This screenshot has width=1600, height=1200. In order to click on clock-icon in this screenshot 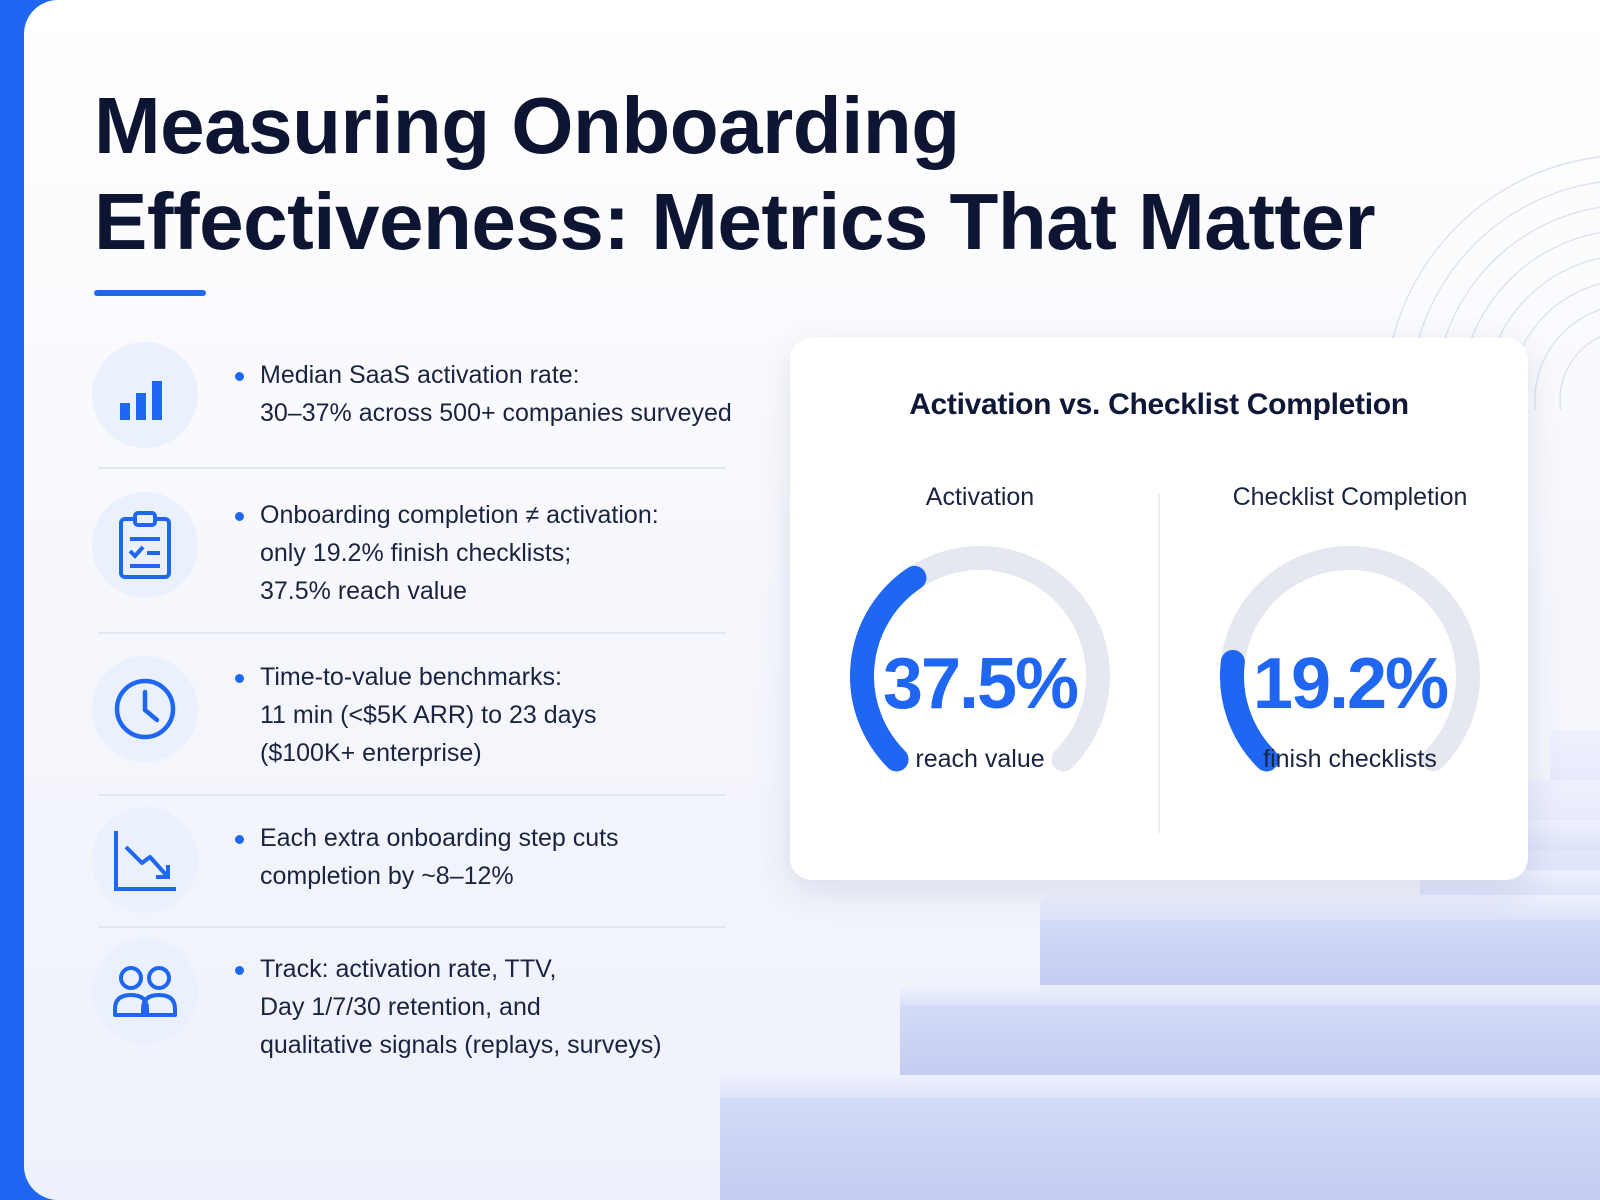, I will do `click(145, 709)`.